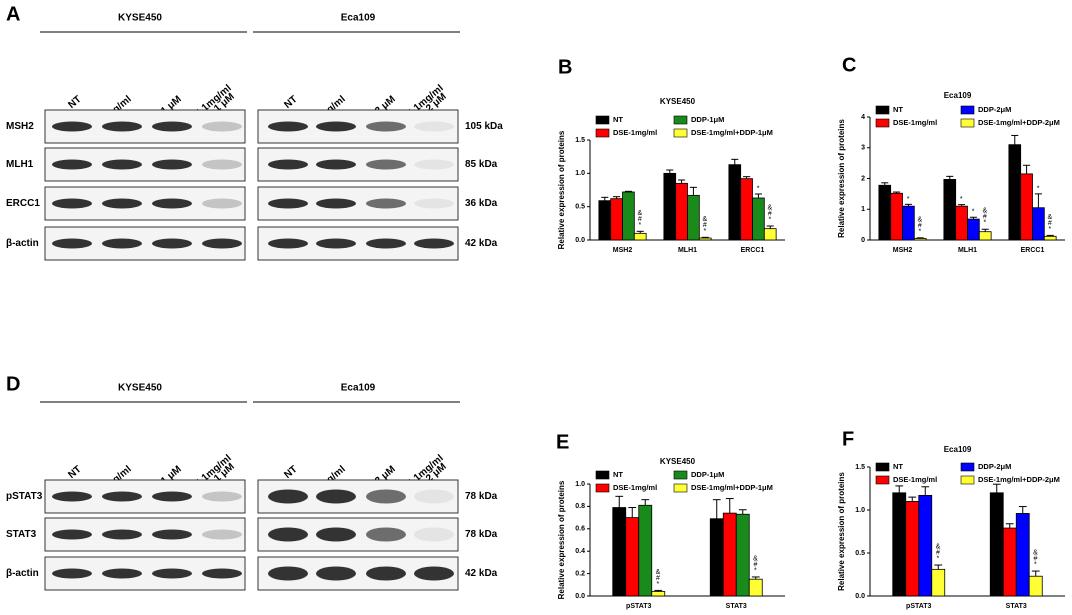 The height and width of the screenshot is (615, 1072). I want to click on legend-label: DDP-2μM, so click(994, 466).